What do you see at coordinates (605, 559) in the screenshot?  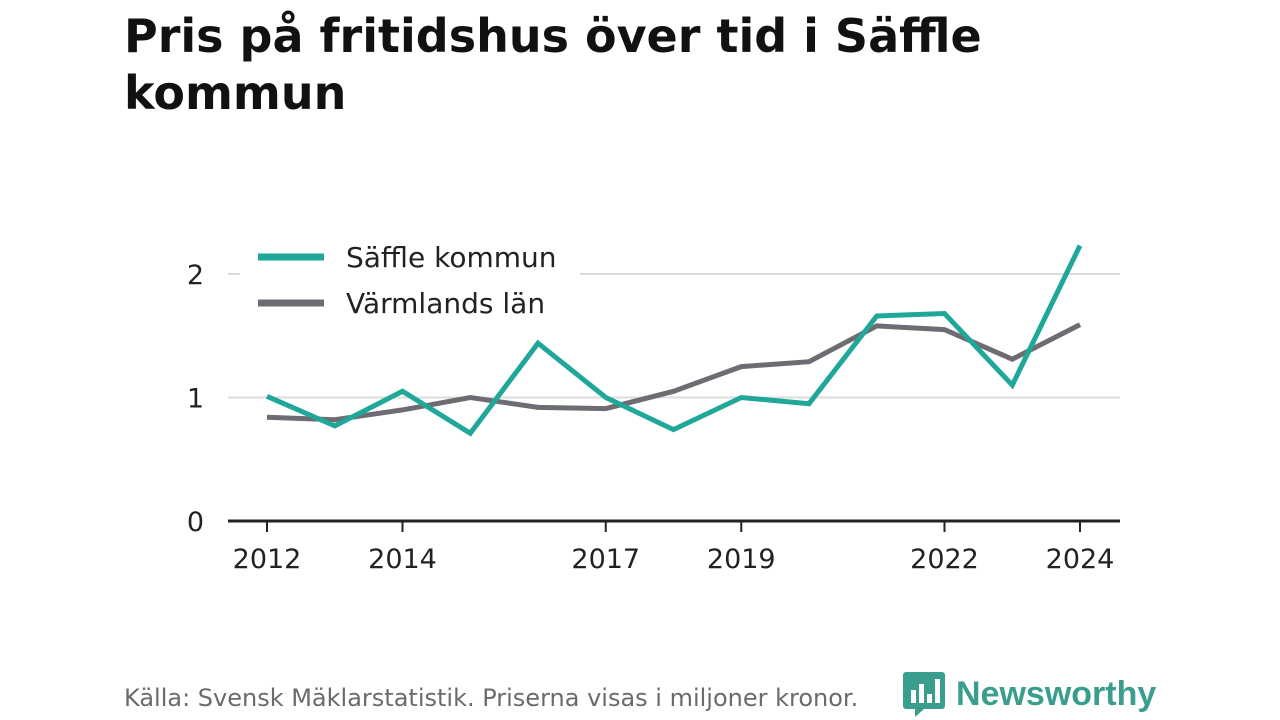 I see `x-tick-label: 2017` at bounding box center [605, 559].